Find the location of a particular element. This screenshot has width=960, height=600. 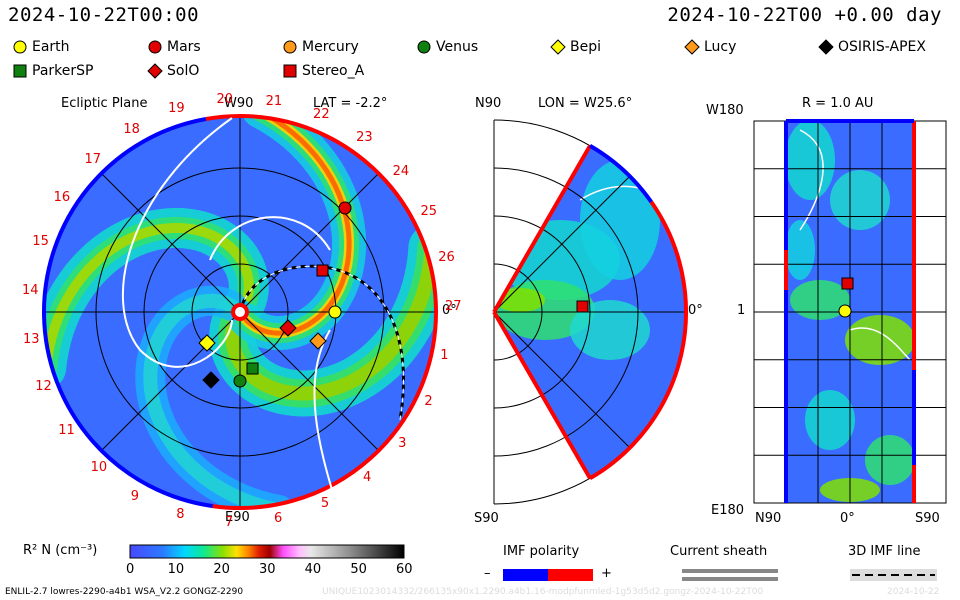

square-icon is located at coordinates (20, 71).